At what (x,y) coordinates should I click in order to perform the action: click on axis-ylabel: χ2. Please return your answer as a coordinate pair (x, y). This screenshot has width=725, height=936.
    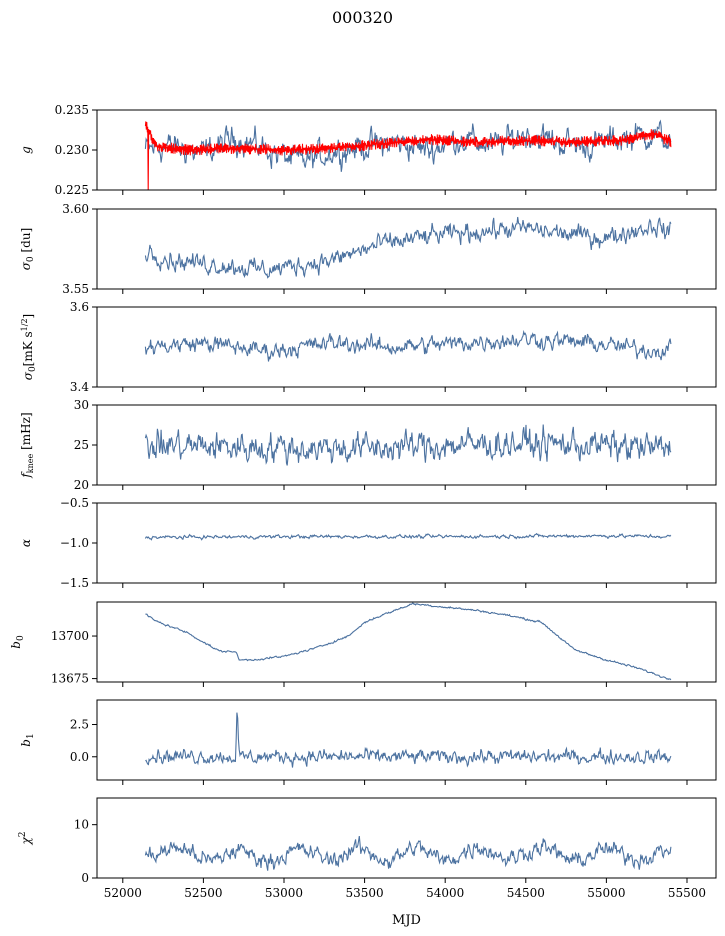
    Looking at the image, I should click on (25, 838).